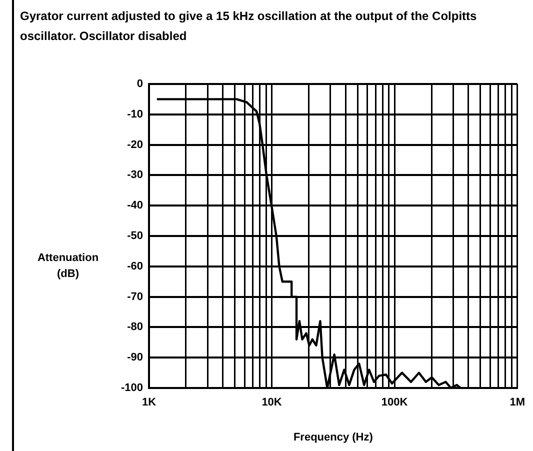 Image resolution: width=533 pixels, height=451 pixels. What do you see at coordinates (135, 358) in the screenshot?
I see `y-tick-label: -90` at bounding box center [135, 358].